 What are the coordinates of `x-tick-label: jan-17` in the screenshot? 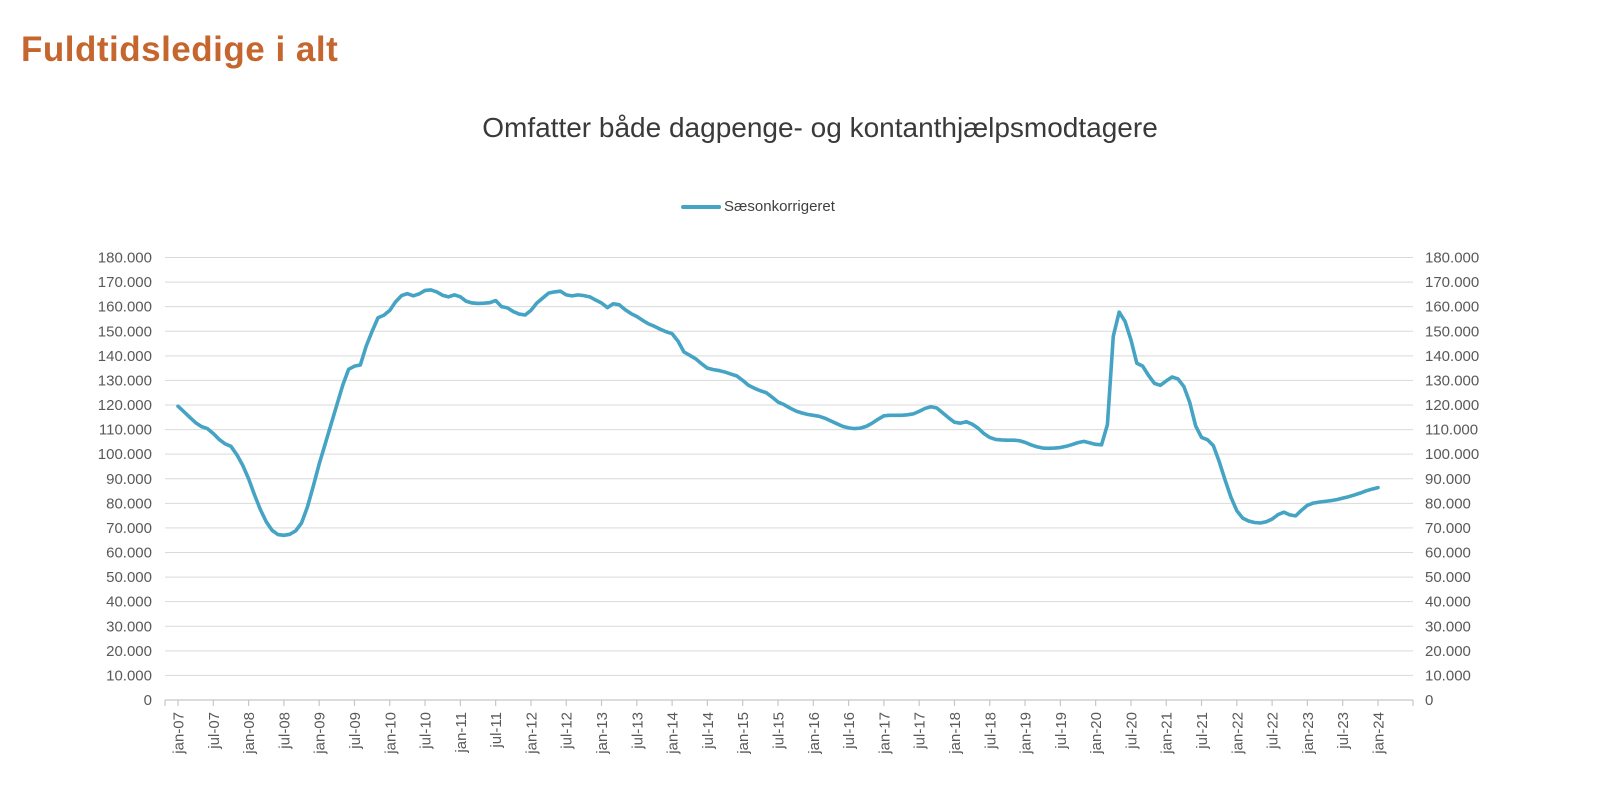 It's located at (884, 733).